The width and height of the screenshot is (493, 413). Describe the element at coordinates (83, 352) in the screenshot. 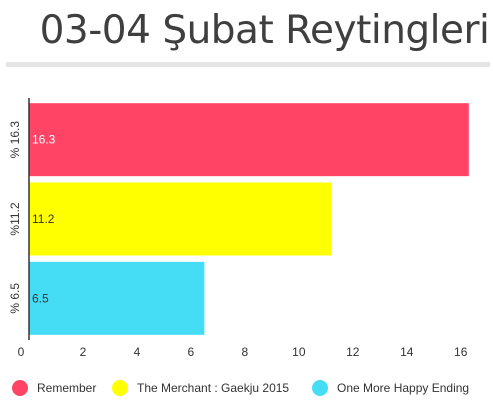

I see `x-tick-label: 2` at that location.